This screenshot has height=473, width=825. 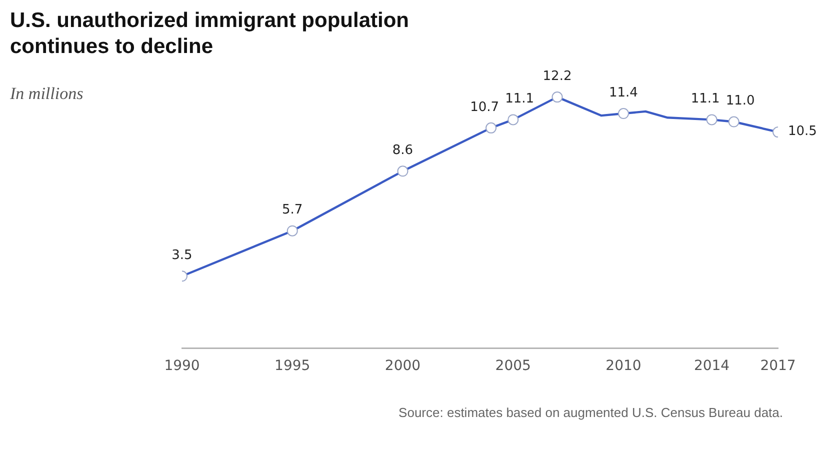 What do you see at coordinates (624, 366) in the screenshot?
I see `x-tick-label: 2010` at bounding box center [624, 366].